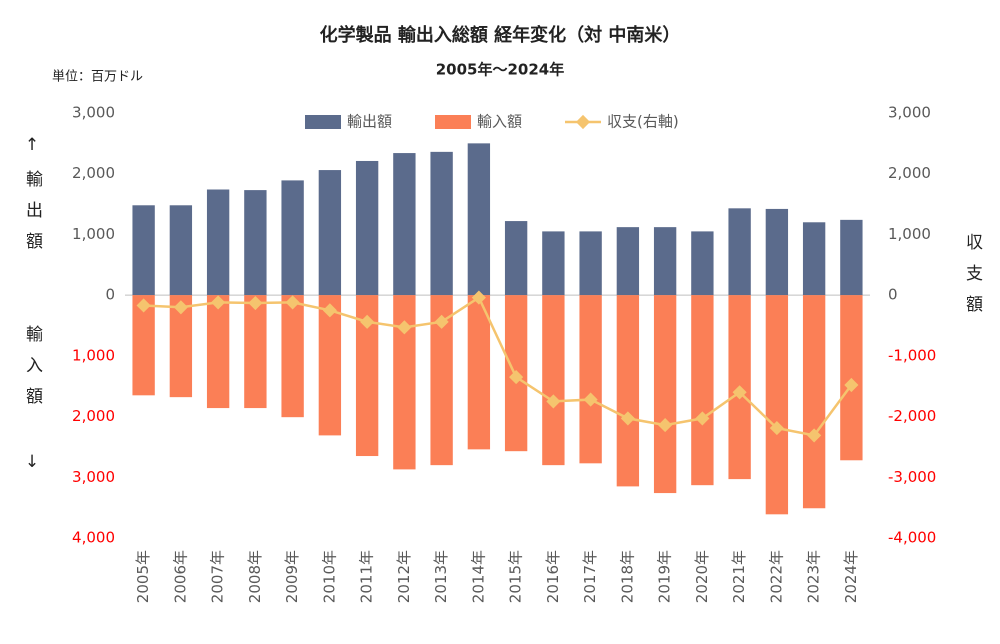 Image resolution: width=1000 pixels, height=644 pixels. What do you see at coordinates (516, 576) in the screenshot?
I see `x-tick-label: 2015年` at bounding box center [516, 576].